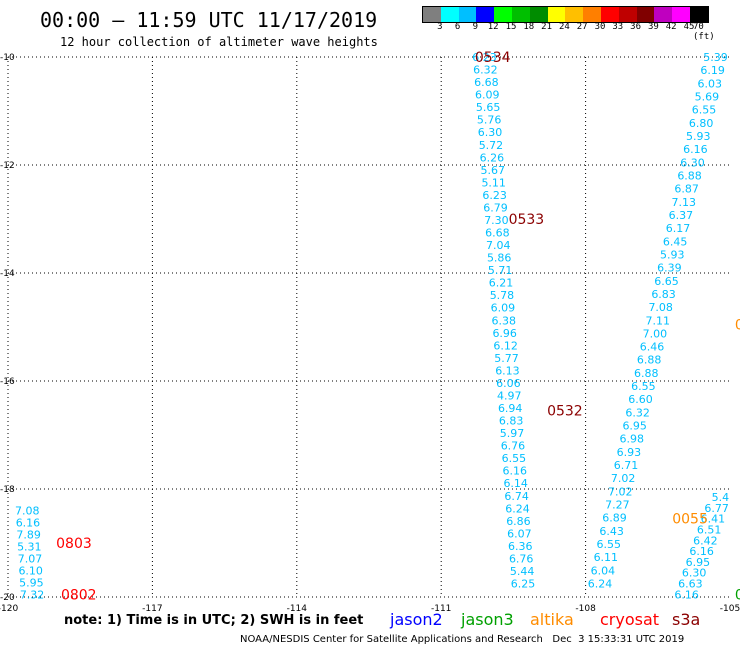 The width and height of the screenshot is (740, 650). Describe the element at coordinates (504, 333) in the screenshot. I see `wave-height-value: 6.96` at that location.